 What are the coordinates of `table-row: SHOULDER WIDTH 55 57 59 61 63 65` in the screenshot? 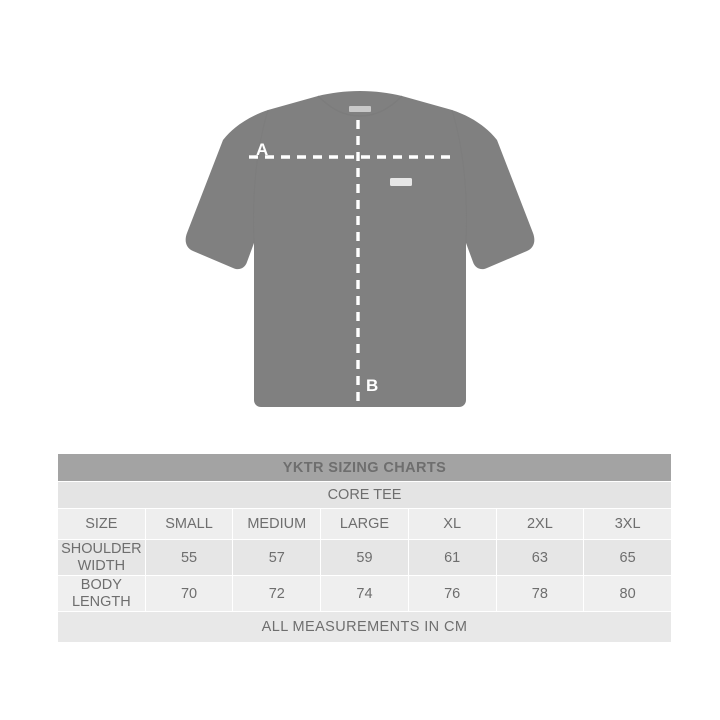 It's located at (364, 557).